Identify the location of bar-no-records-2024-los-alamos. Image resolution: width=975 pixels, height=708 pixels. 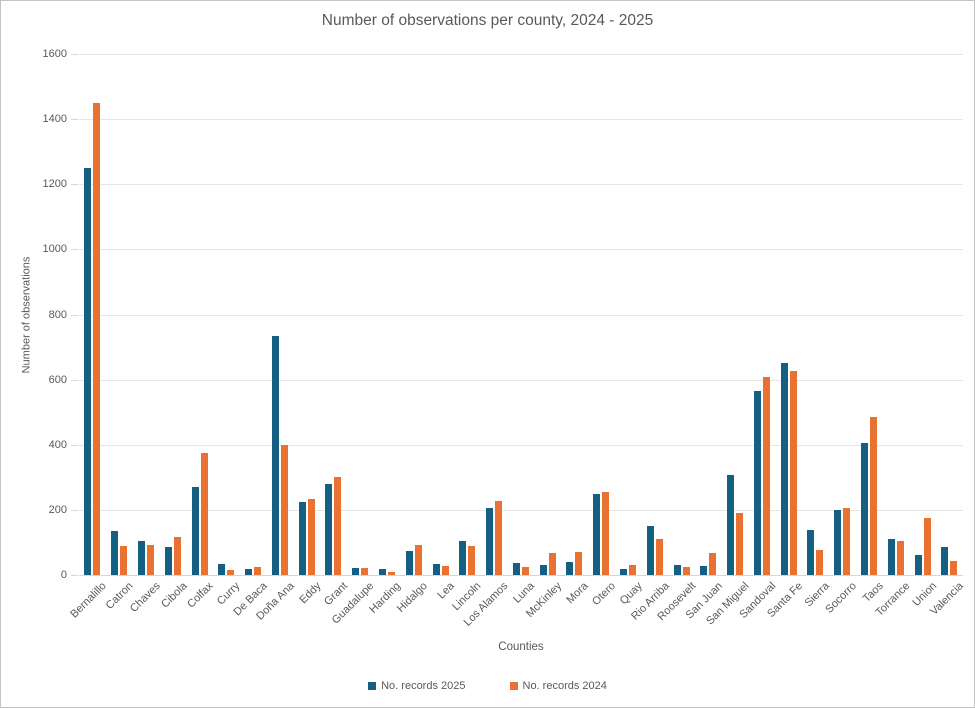
(499, 538).